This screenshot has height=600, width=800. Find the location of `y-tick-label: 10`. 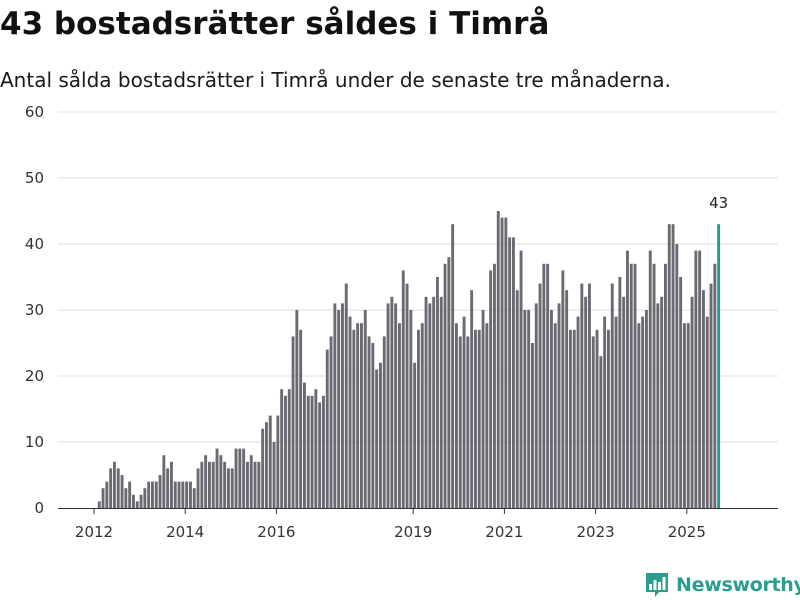

y-tick-label: 10 is located at coordinates (34, 442).